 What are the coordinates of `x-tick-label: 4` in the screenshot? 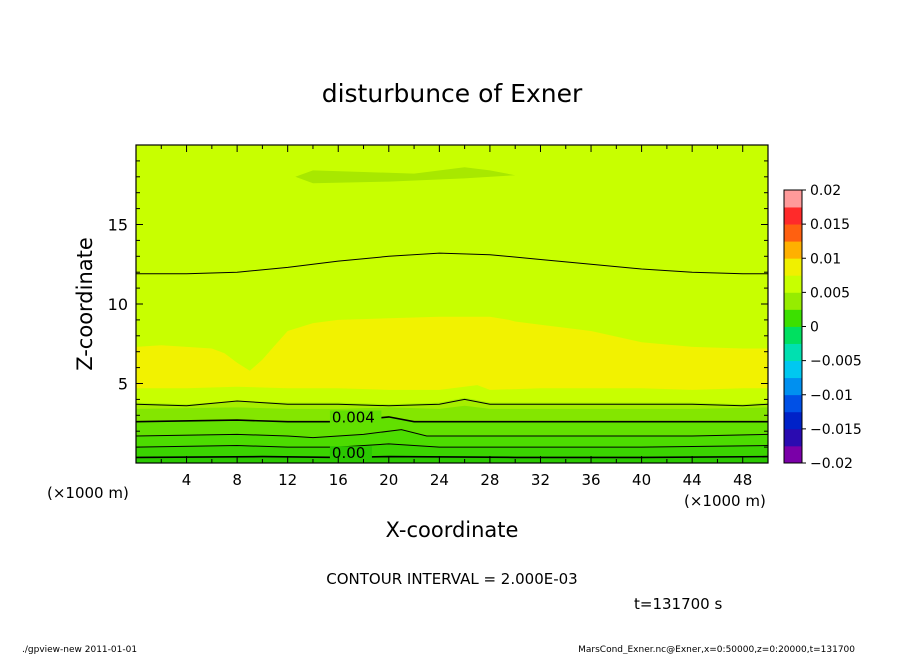 It's located at (187, 480).